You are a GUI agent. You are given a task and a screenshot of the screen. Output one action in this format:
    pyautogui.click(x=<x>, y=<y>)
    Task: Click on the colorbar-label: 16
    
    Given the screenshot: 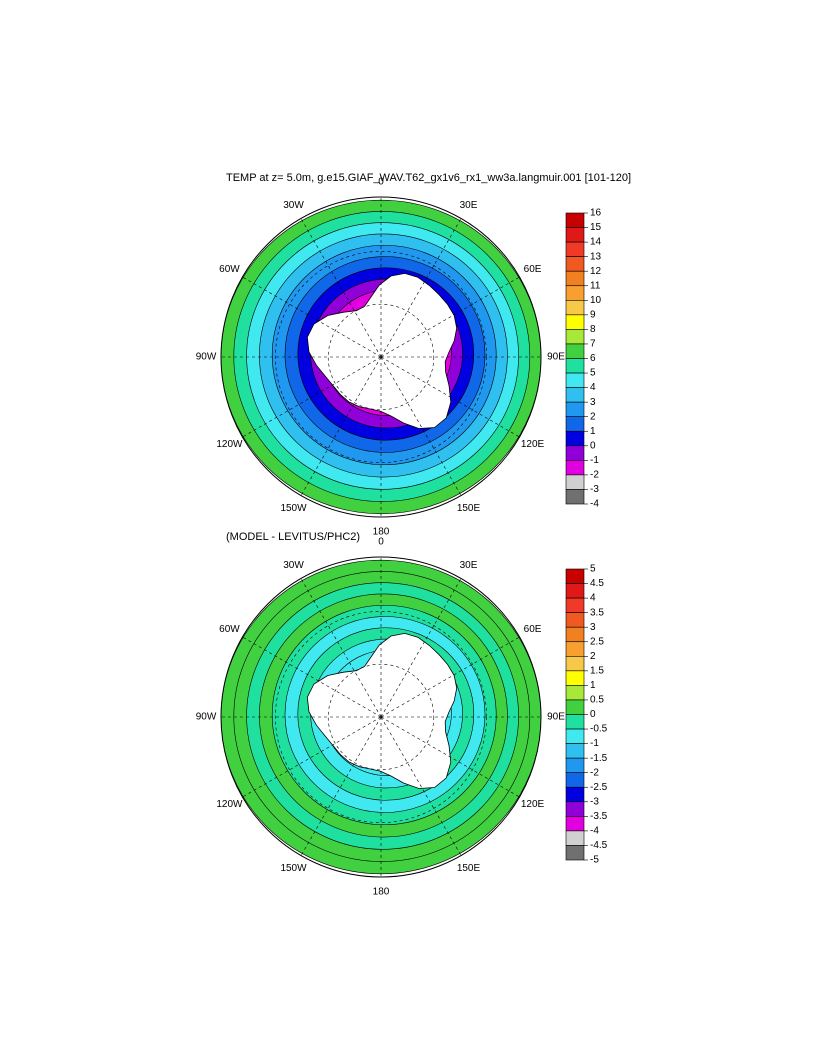 What is the action you would take?
    pyautogui.click(x=596, y=213)
    